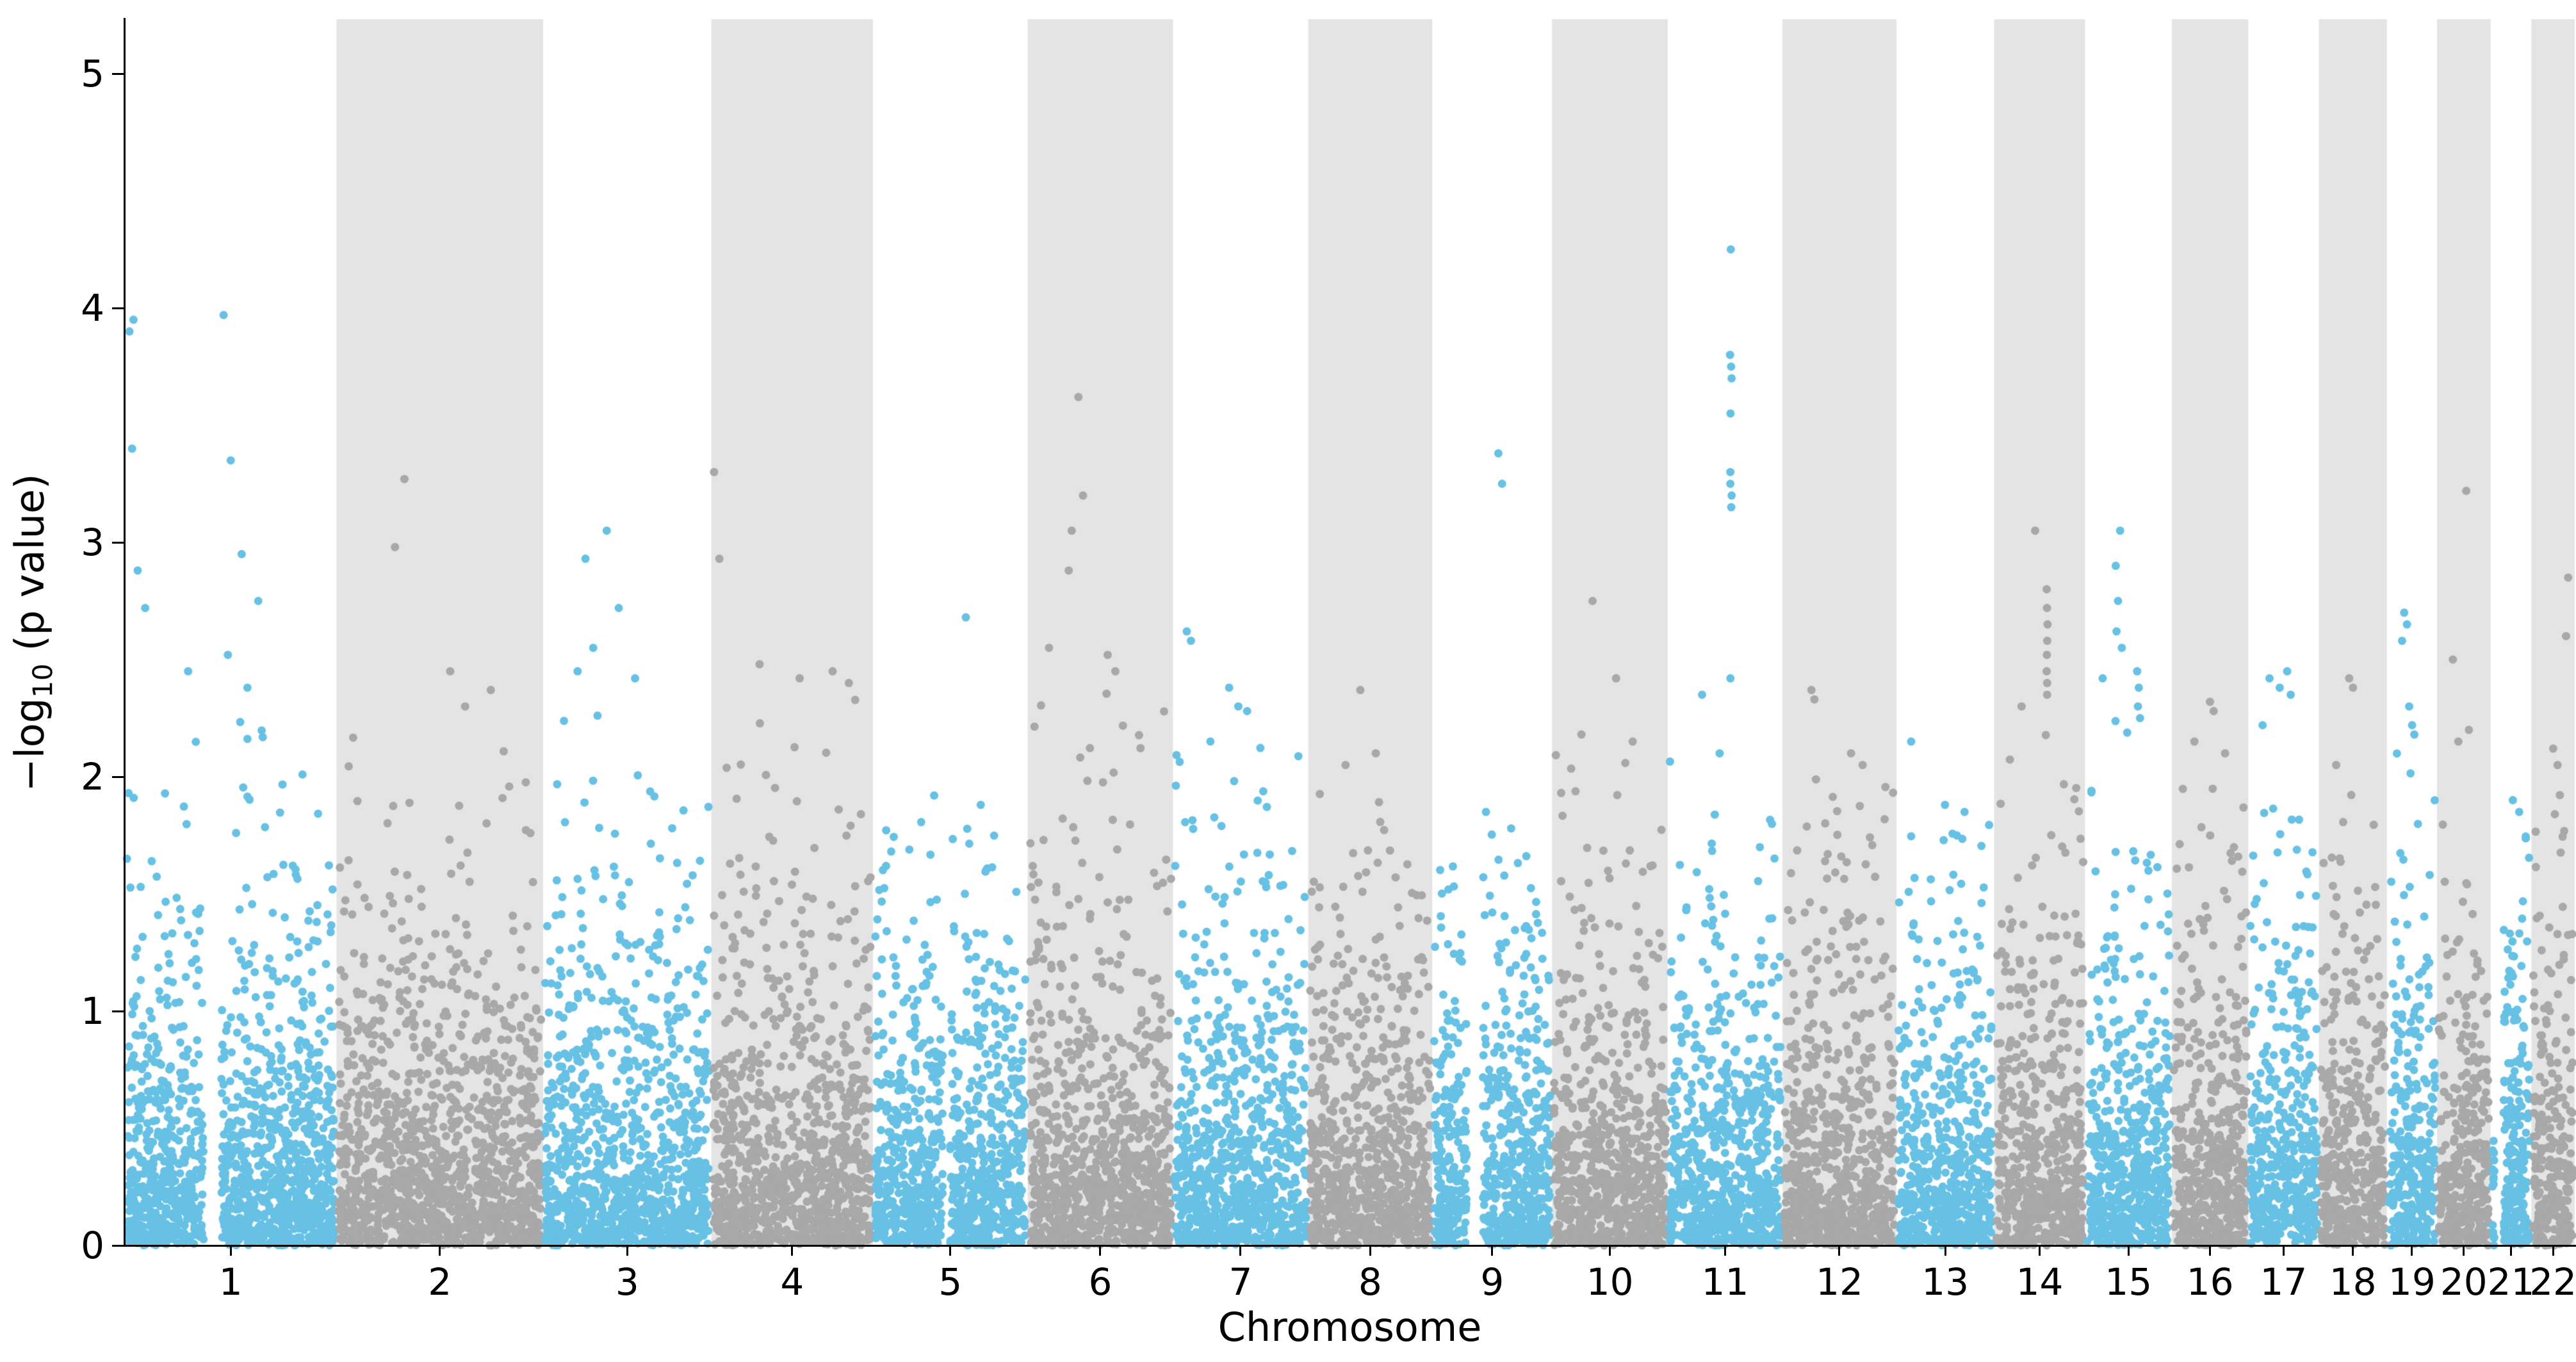  Describe the element at coordinates (2464, 1282) in the screenshot. I see `x-tick-label: 20` at that location.